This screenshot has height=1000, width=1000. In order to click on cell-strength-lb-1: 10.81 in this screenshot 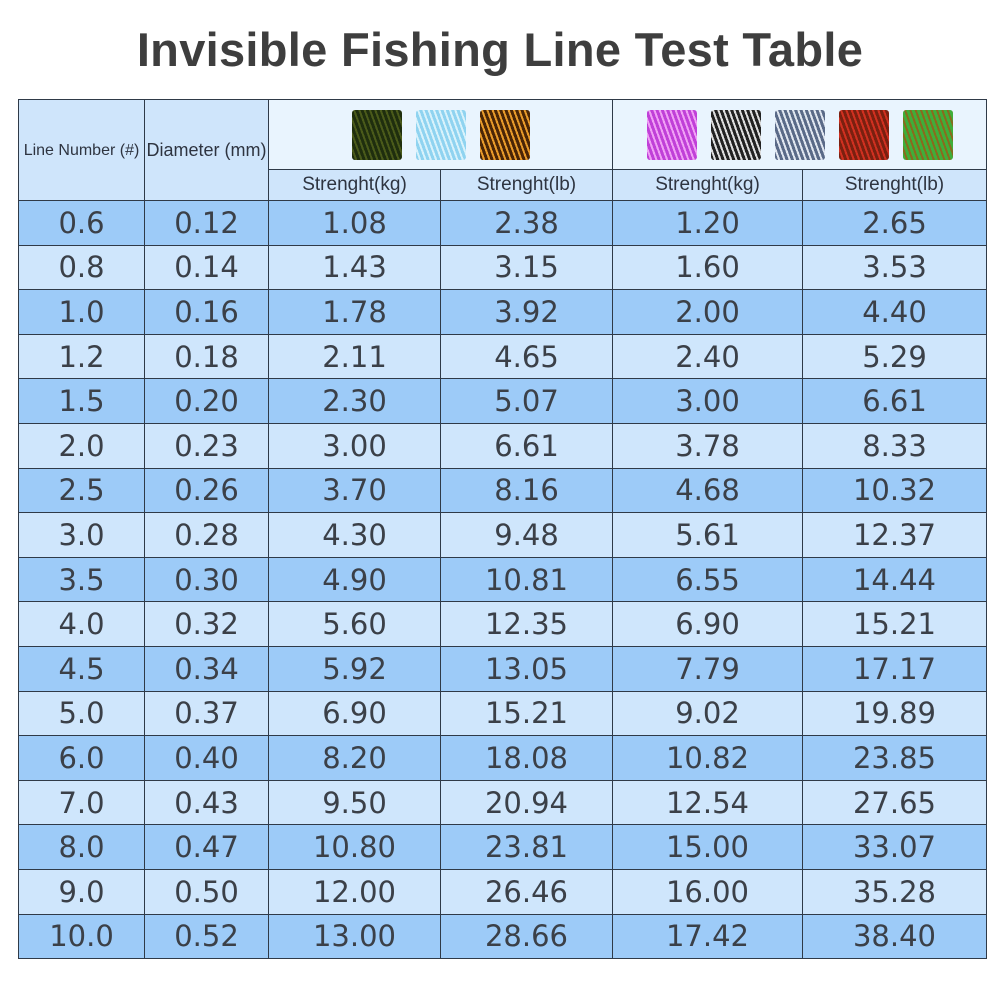, I will do `click(526, 579)`.